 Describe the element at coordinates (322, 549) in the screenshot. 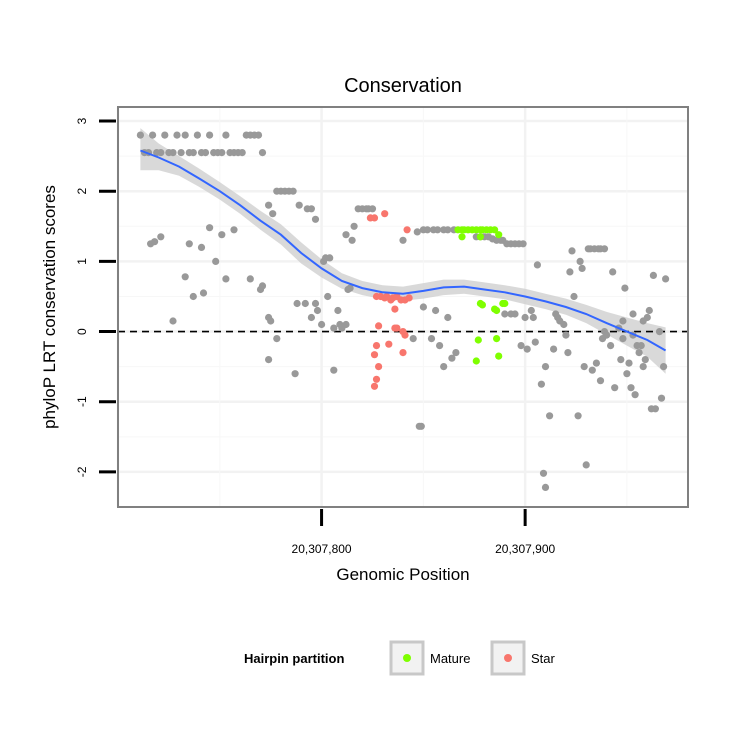

I see `x-tick-label: 20,307,800` at that location.